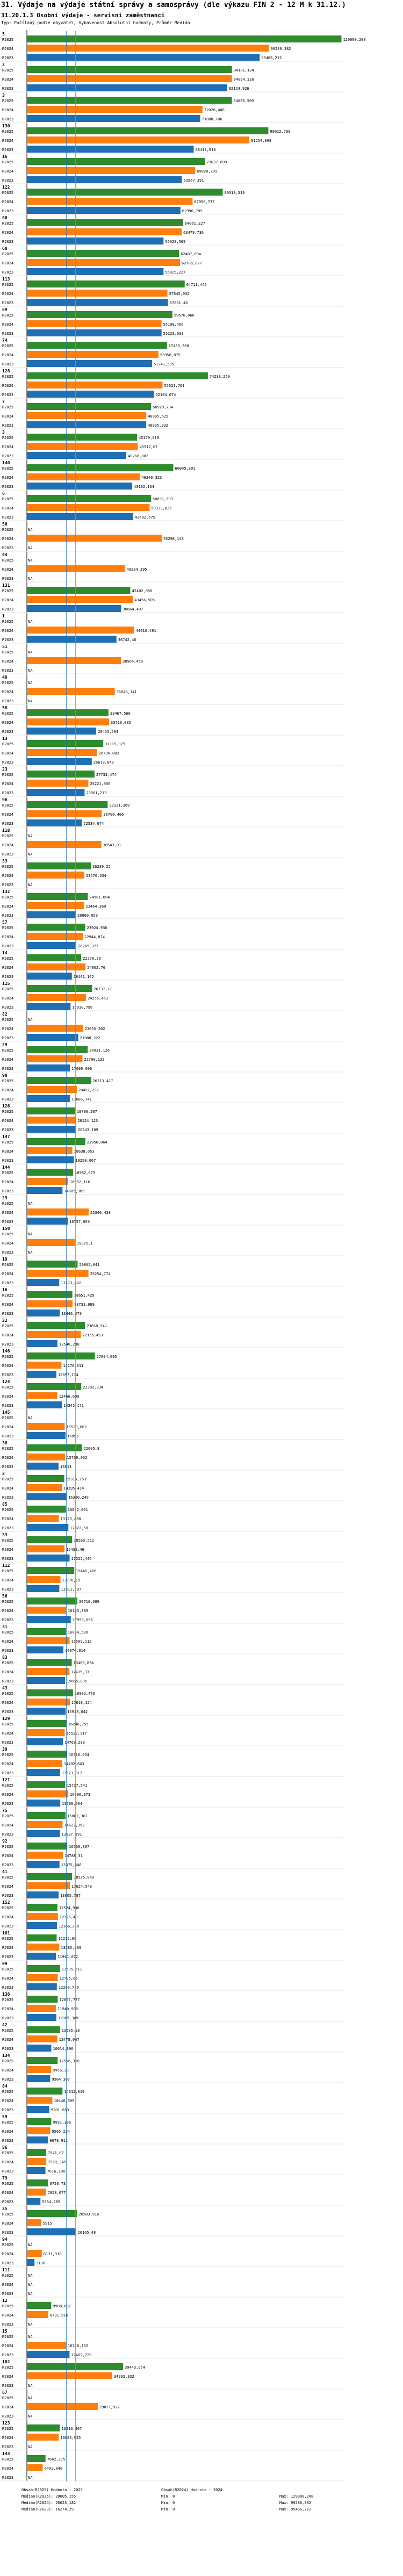 This screenshot has height=2576, width=403. I want to click on data-label: 50333,825, so click(161, 508).